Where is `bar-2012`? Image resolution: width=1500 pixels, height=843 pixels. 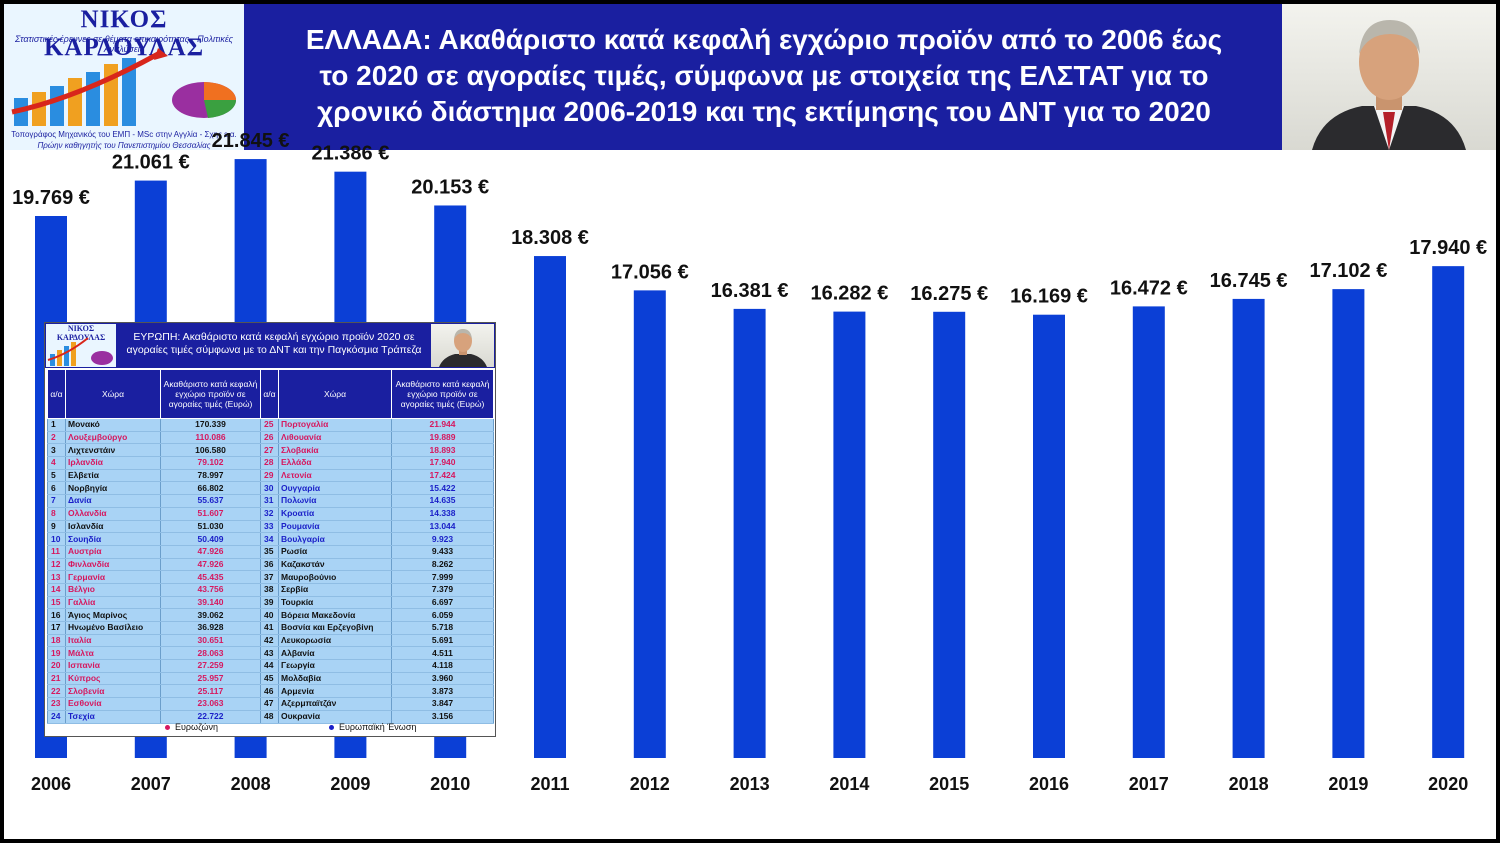 bar-2012 is located at coordinates (649, 524).